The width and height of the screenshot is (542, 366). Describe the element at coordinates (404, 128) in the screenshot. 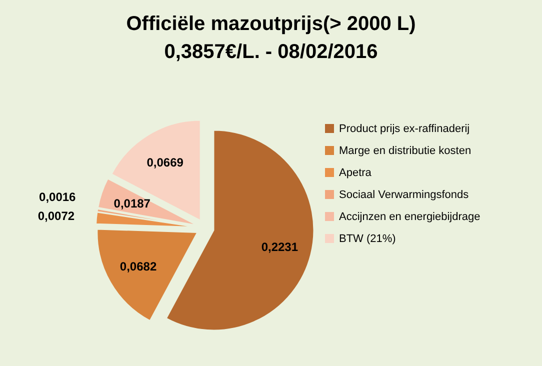

I see `legend-label: Product prijs ex-raffinaderij` at that location.